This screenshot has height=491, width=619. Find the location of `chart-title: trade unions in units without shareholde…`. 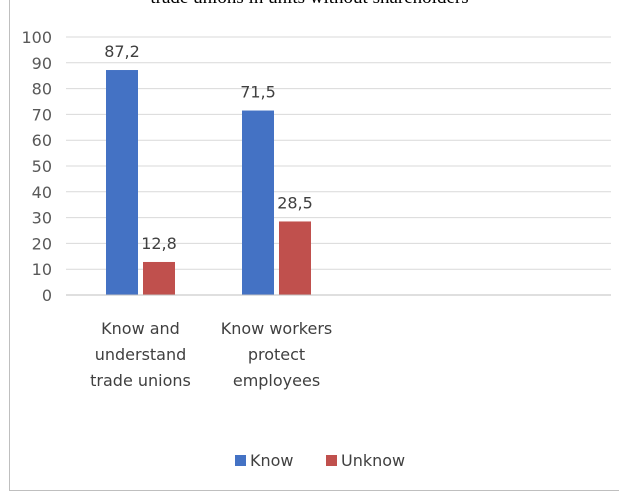

chart-title: trade unions in units without shareholde… is located at coordinates (309, 4).